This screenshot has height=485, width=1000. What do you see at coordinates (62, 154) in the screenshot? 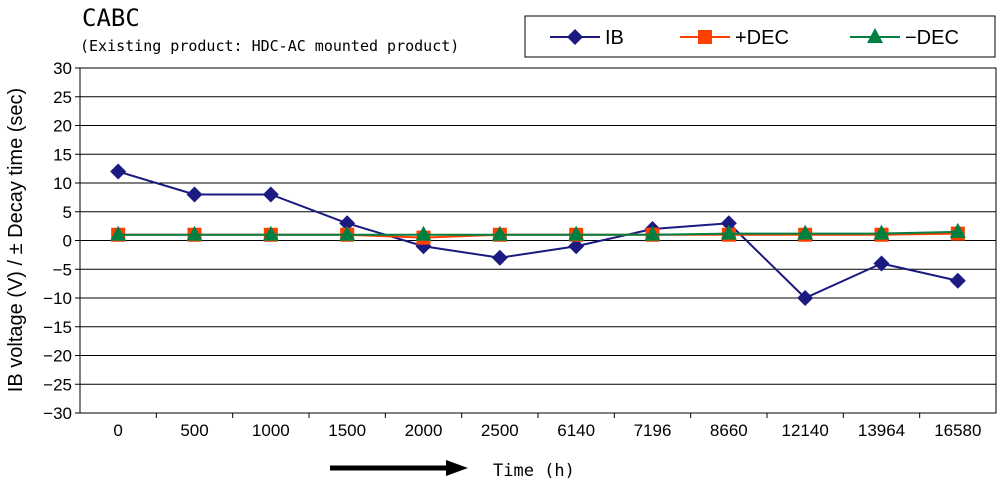
I see `y-tick-label: 15` at bounding box center [62, 154].